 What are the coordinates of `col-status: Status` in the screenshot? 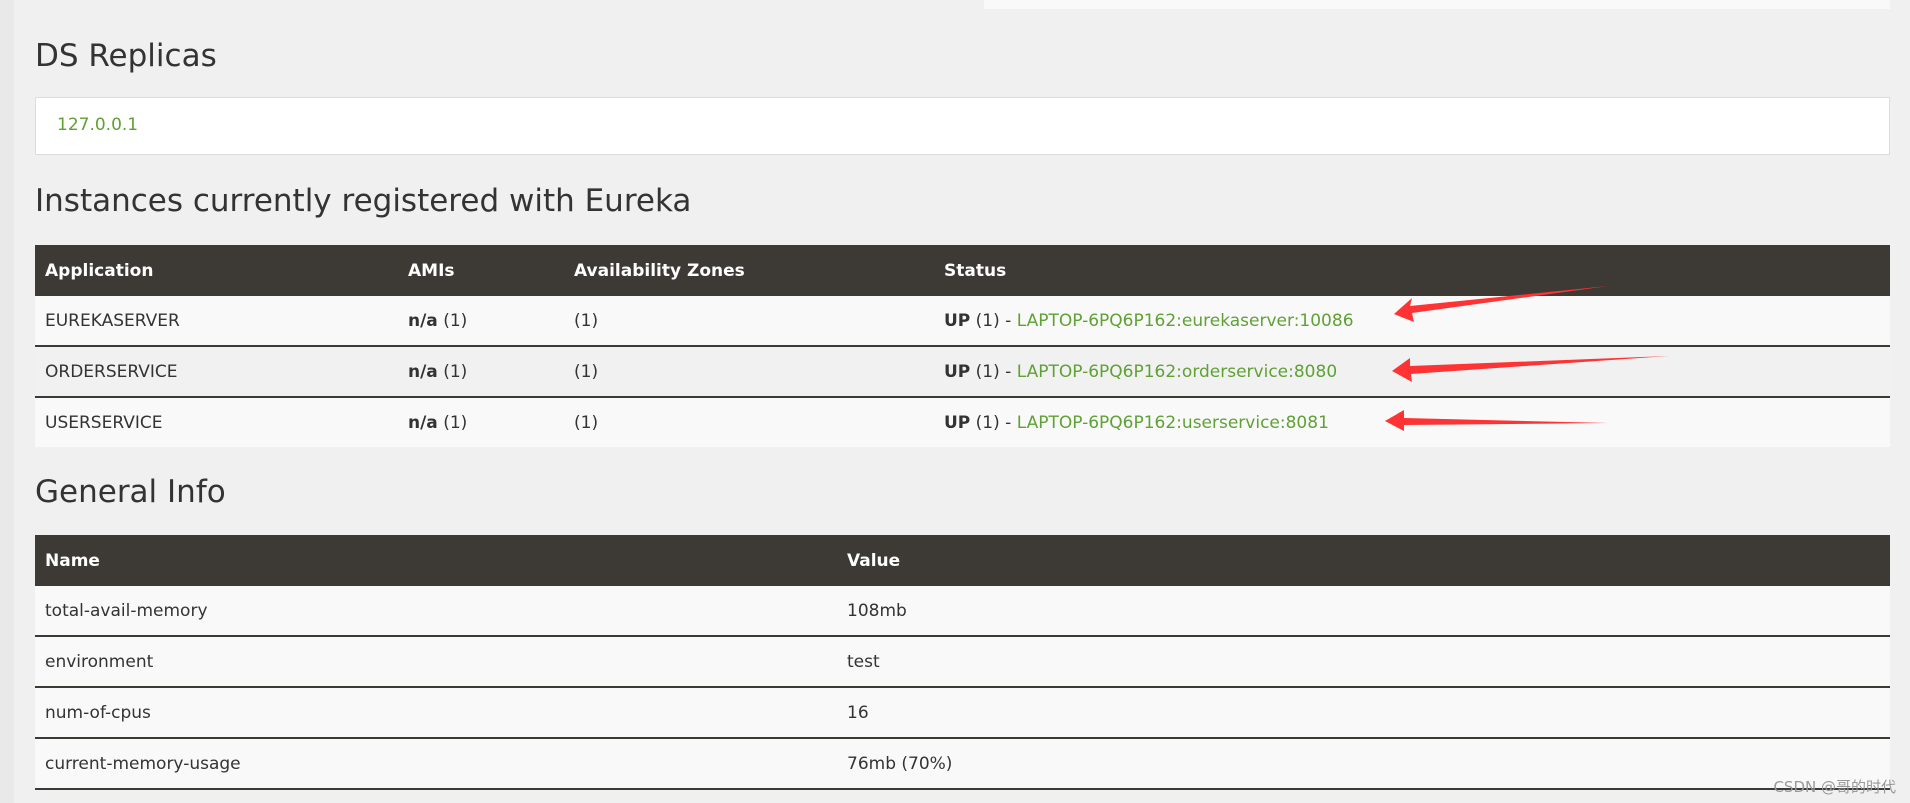 It's located at (1412, 270).